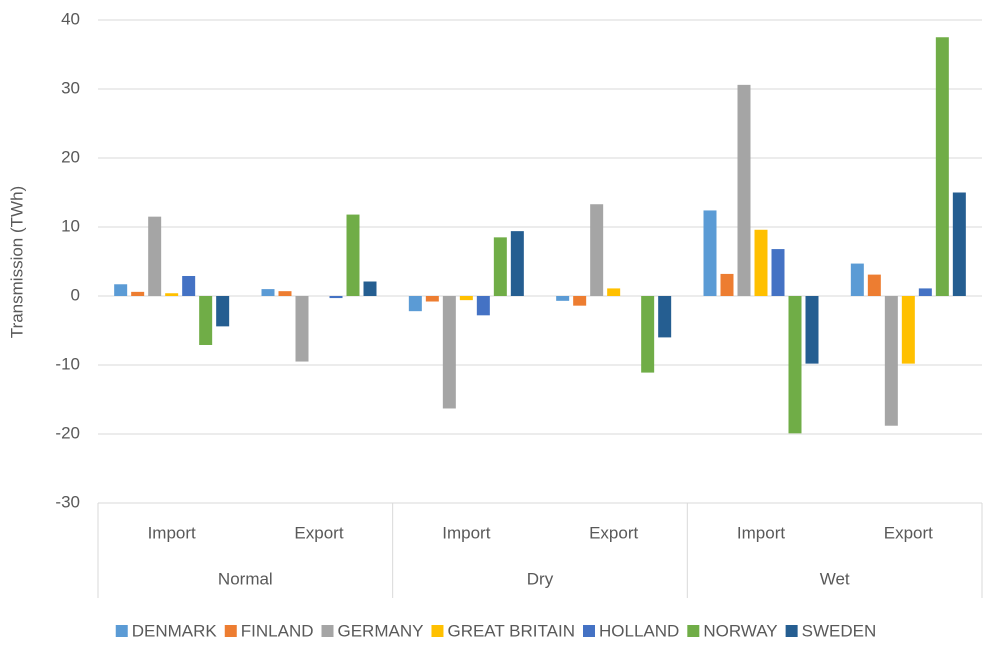 The height and width of the screenshot is (646, 992). I want to click on y-axis-label: Transmission (TWh), so click(16, 262).